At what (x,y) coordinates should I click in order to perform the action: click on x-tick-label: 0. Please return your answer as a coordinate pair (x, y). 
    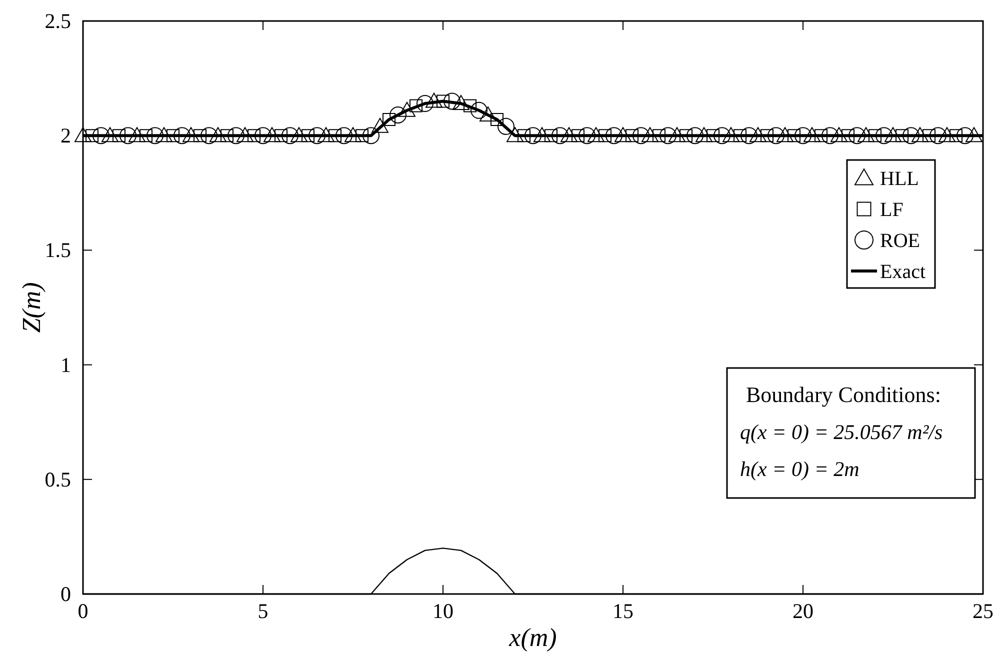
    Looking at the image, I should click on (83, 611).